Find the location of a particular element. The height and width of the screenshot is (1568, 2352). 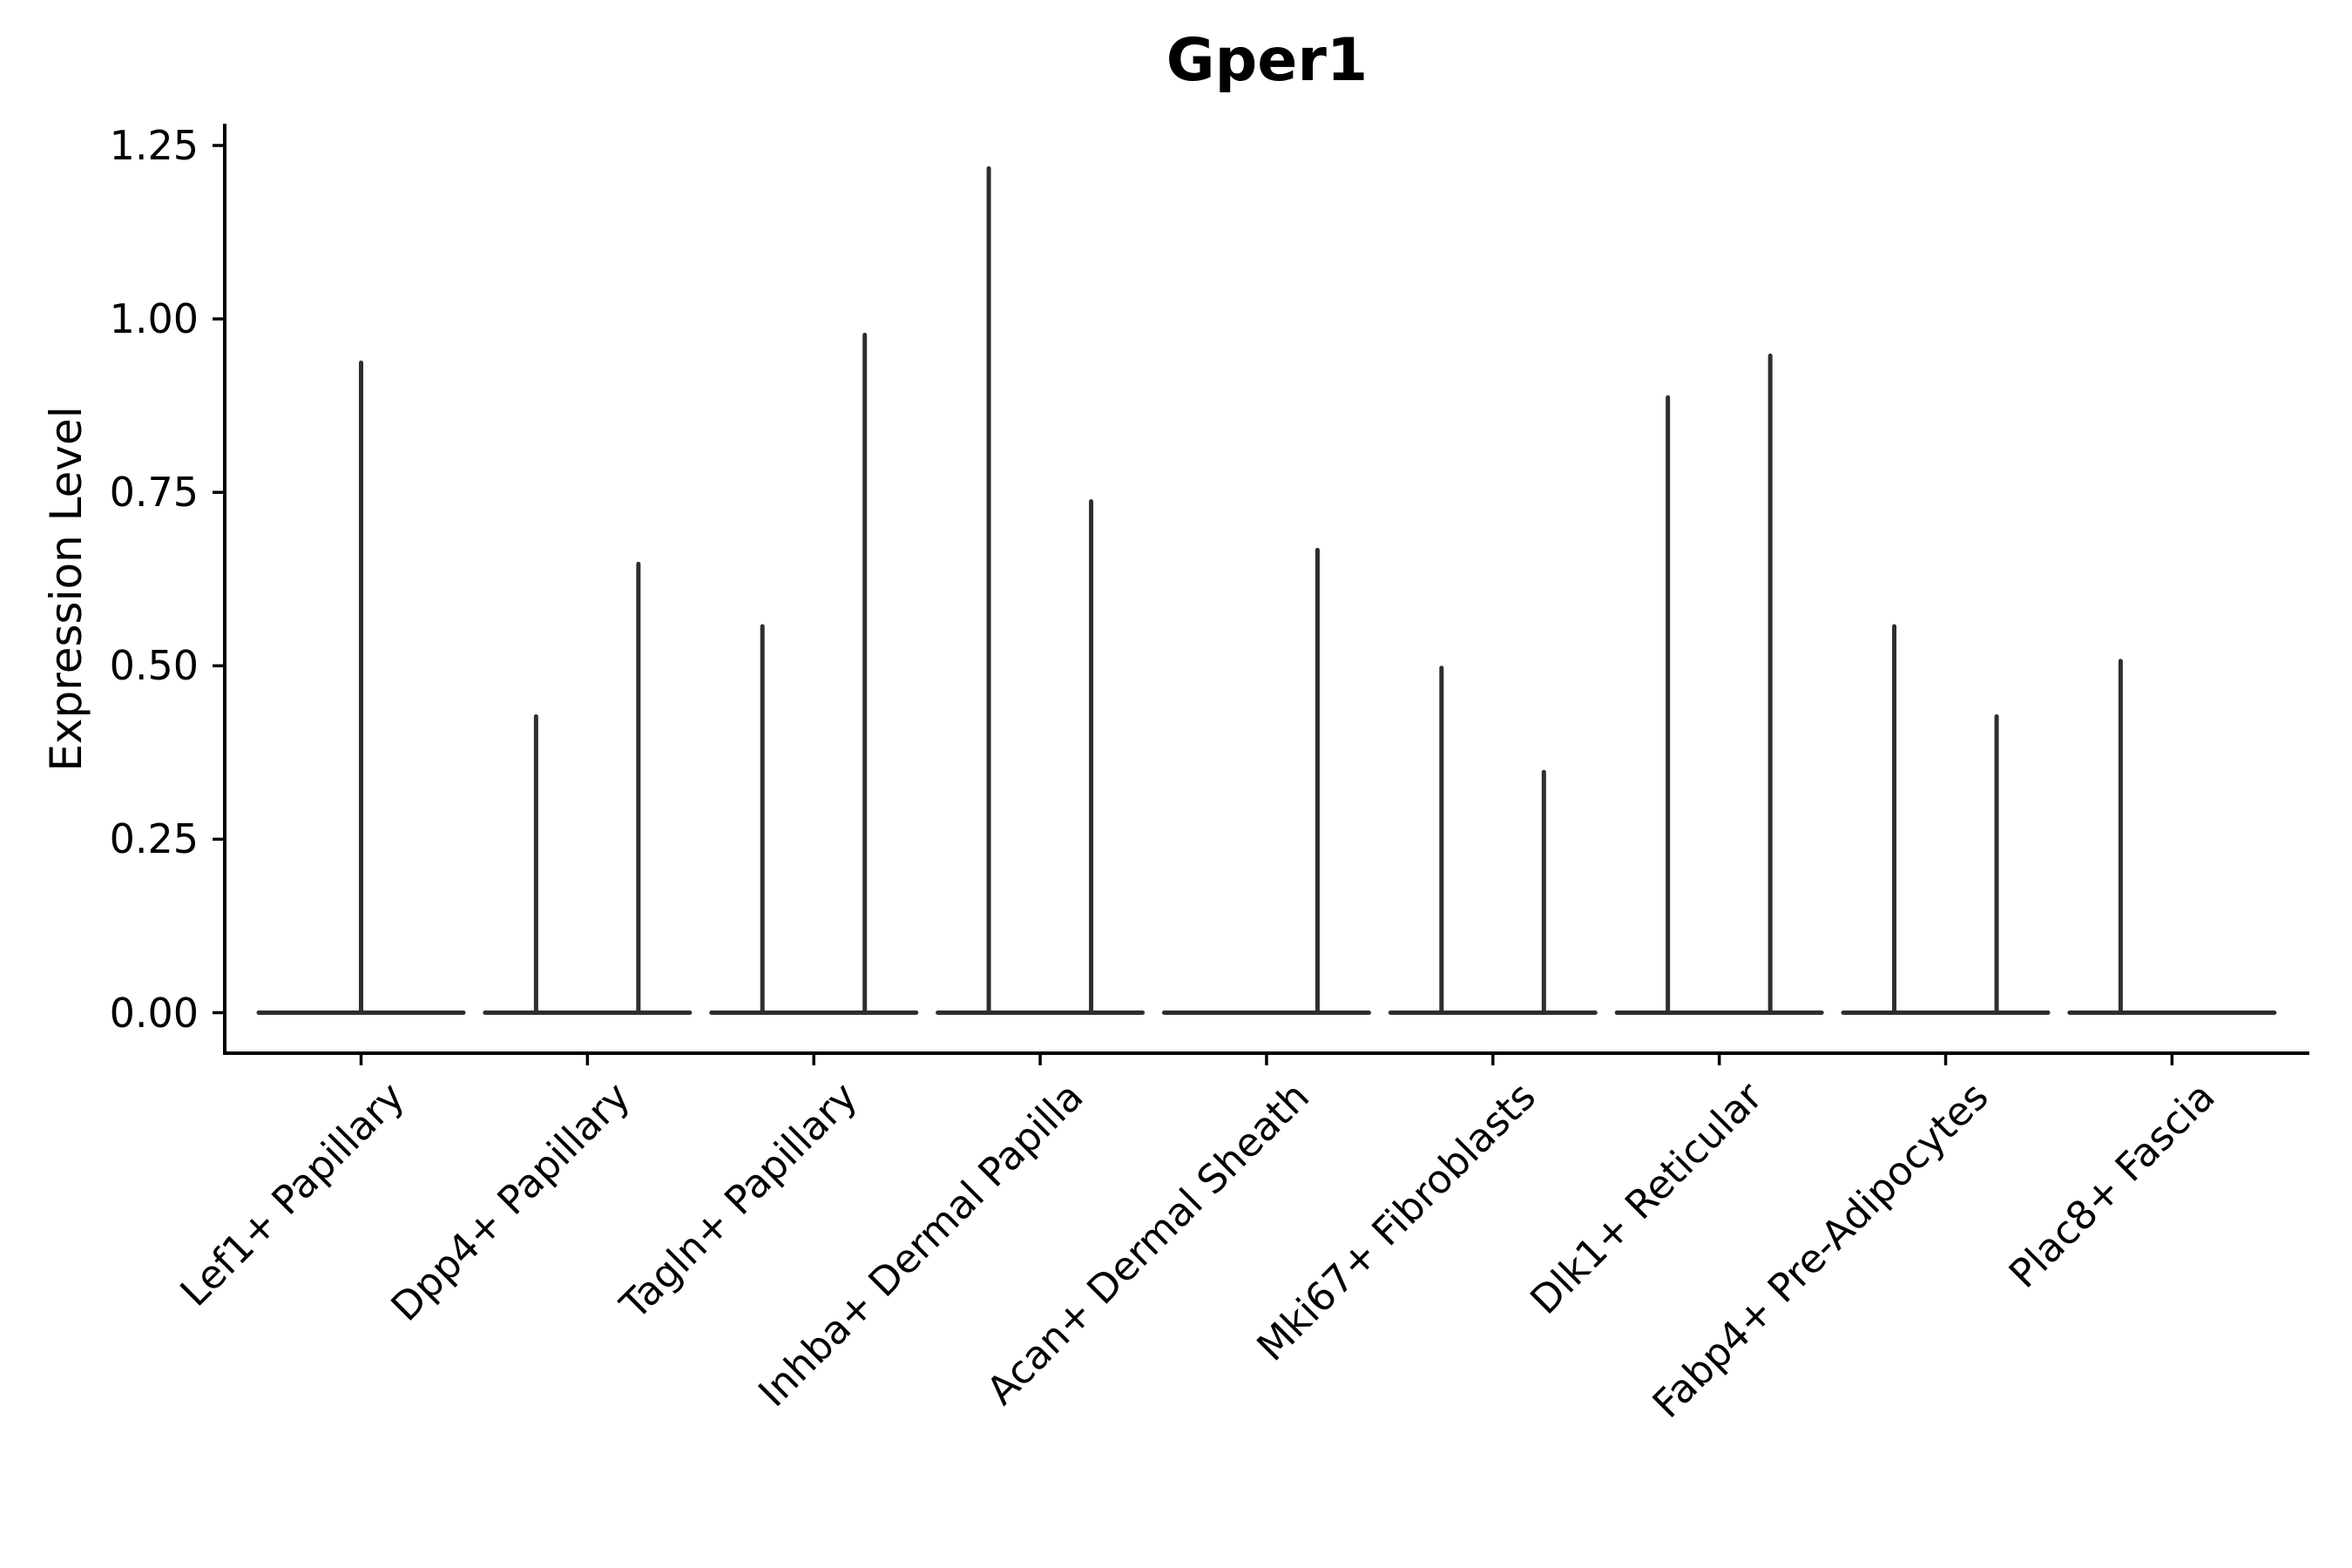

y-axis-label: Expression Level is located at coordinates (66, 589).